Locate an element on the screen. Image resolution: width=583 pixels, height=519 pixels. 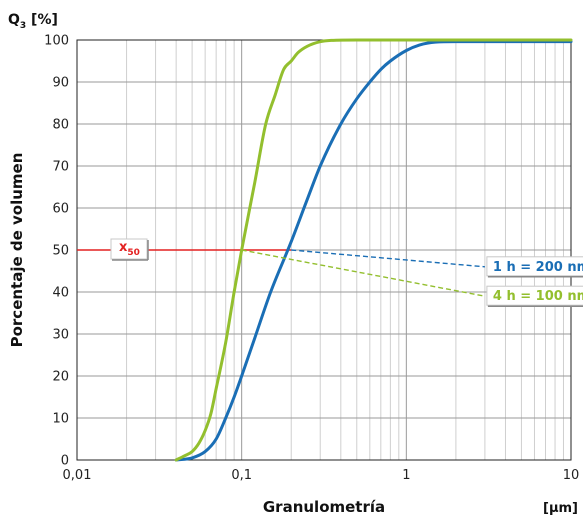
annotation-layer: 1 h = 200 nm 4 h = 100 nm is located at coordinates (412, 278).